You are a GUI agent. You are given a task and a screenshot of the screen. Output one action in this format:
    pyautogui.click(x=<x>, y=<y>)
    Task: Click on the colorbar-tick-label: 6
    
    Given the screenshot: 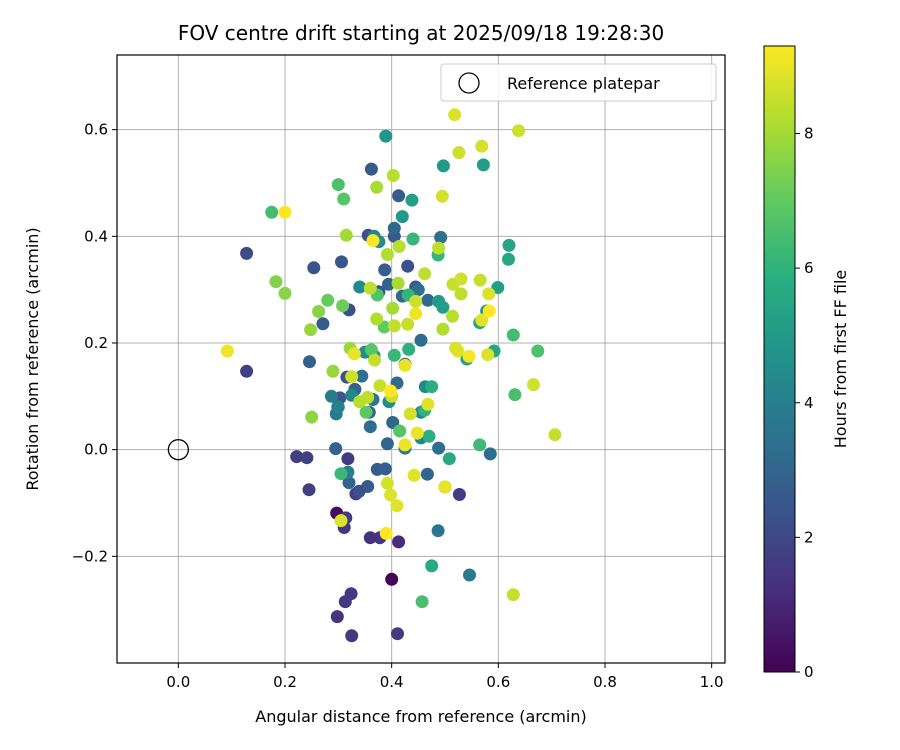 What is the action you would take?
    pyautogui.click(x=809, y=268)
    